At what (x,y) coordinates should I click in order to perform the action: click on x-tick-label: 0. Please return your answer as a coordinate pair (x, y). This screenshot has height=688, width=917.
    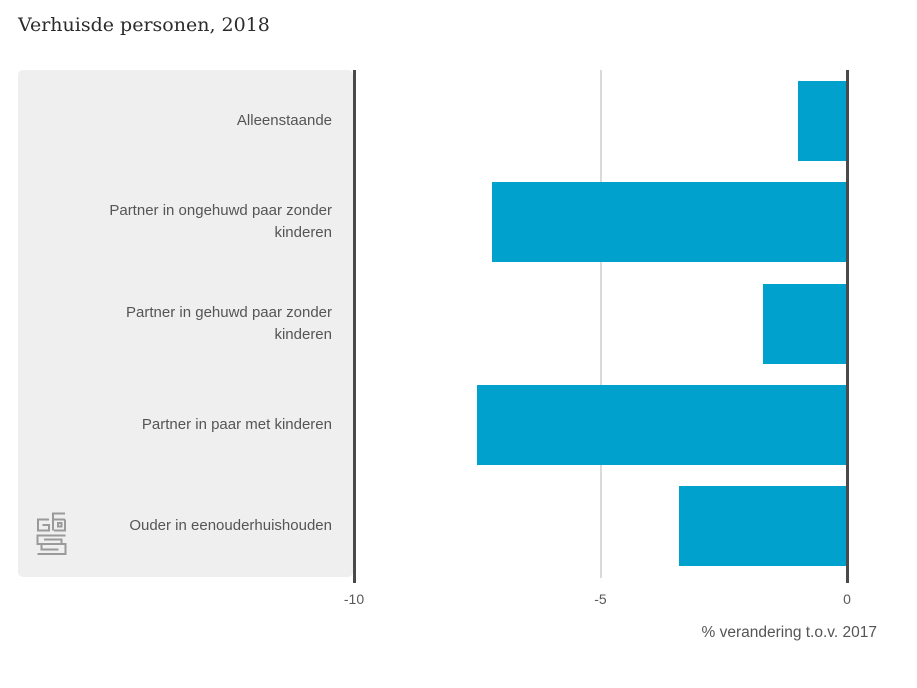
    Looking at the image, I should click on (847, 599).